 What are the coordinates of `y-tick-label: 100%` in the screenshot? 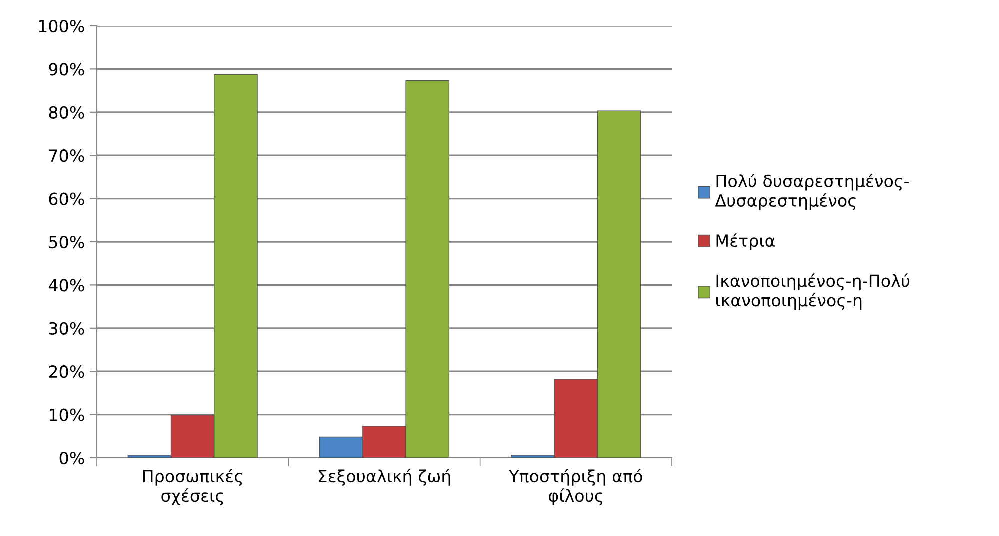 It's located at (61, 26).